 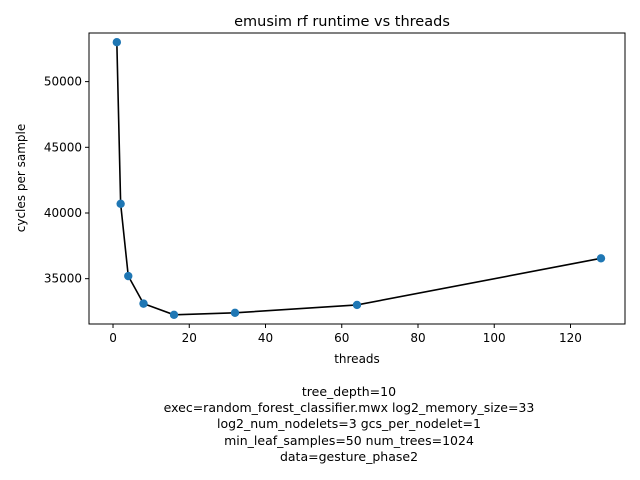 I want to click on y-tick-label: 45000, so click(x=63, y=147).